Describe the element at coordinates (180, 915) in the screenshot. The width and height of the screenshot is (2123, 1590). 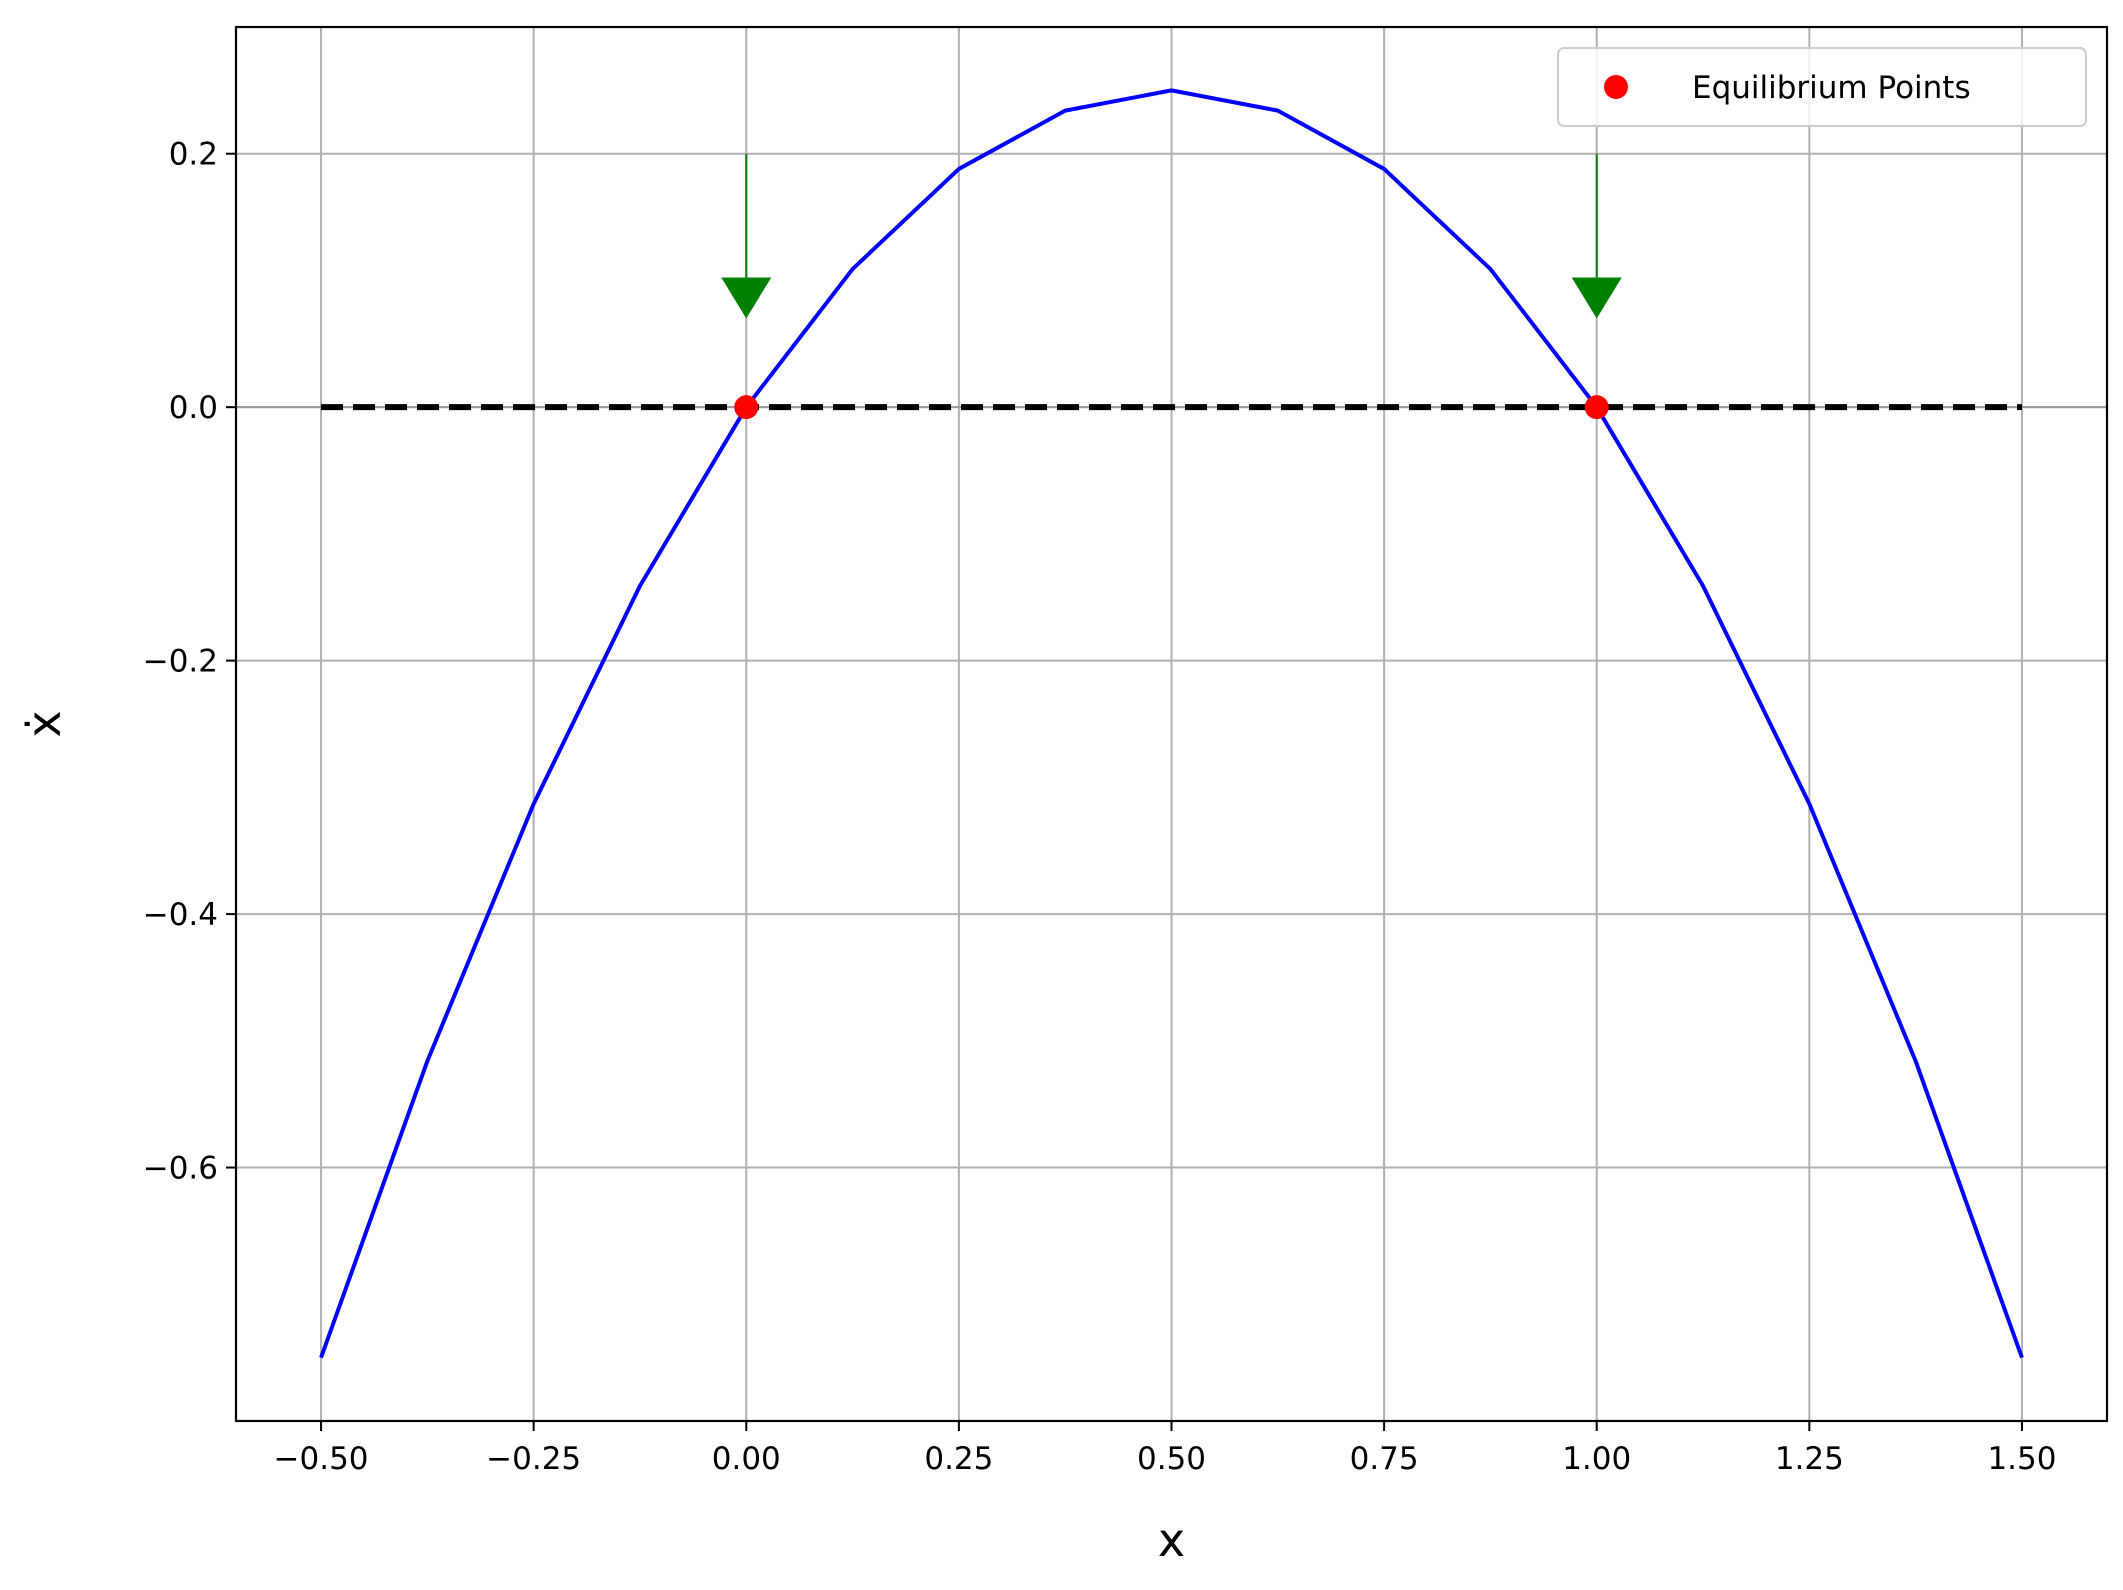
I see `y-tick-label: −0.4` at that location.